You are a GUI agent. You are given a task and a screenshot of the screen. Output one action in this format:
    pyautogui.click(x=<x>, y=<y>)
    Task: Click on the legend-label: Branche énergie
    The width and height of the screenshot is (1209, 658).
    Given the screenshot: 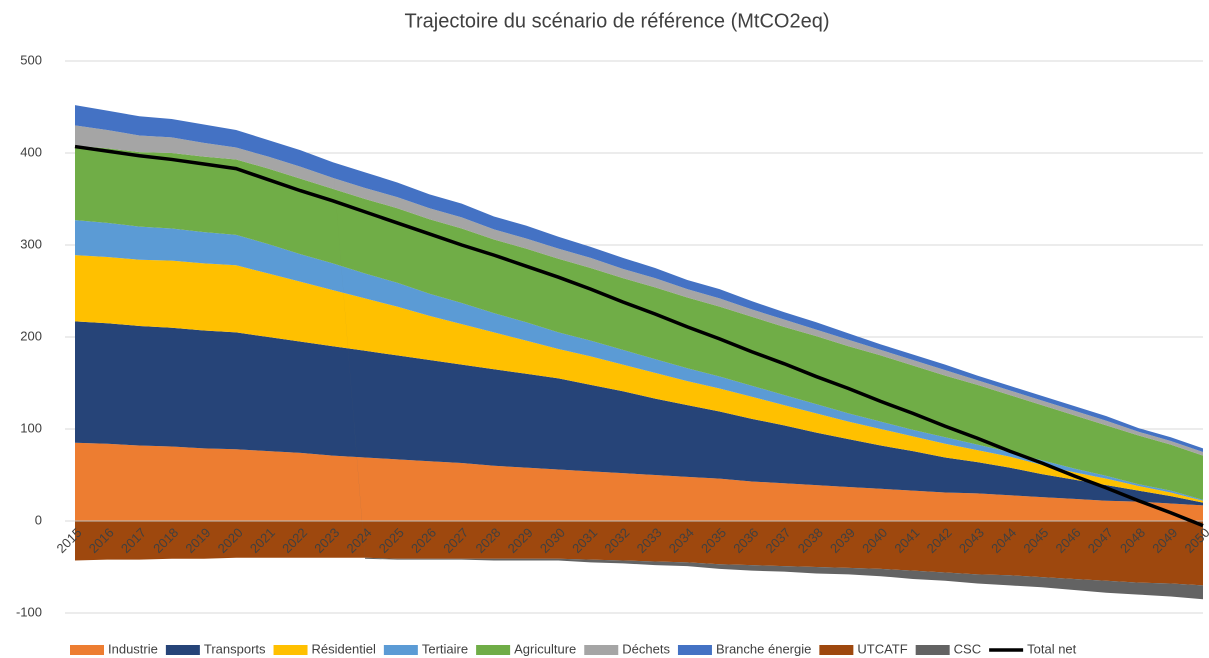 What is the action you would take?
    pyautogui.click(x=763, y=648)
    